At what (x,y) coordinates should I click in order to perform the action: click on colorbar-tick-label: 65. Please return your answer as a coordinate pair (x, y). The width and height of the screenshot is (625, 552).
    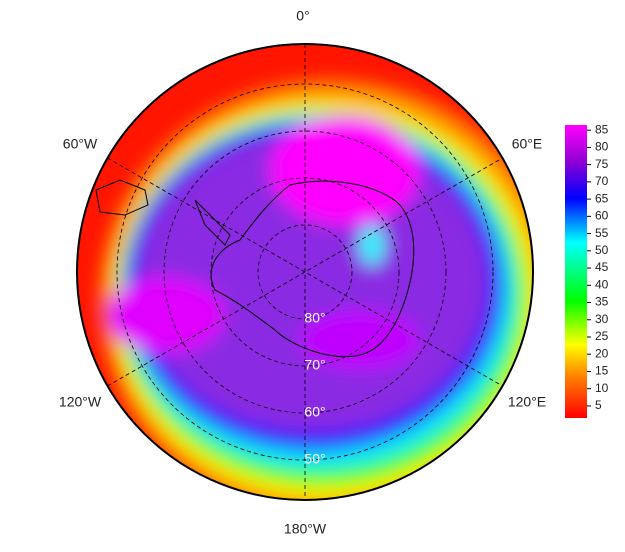
    Looking at the image, I should click on (602, 198).